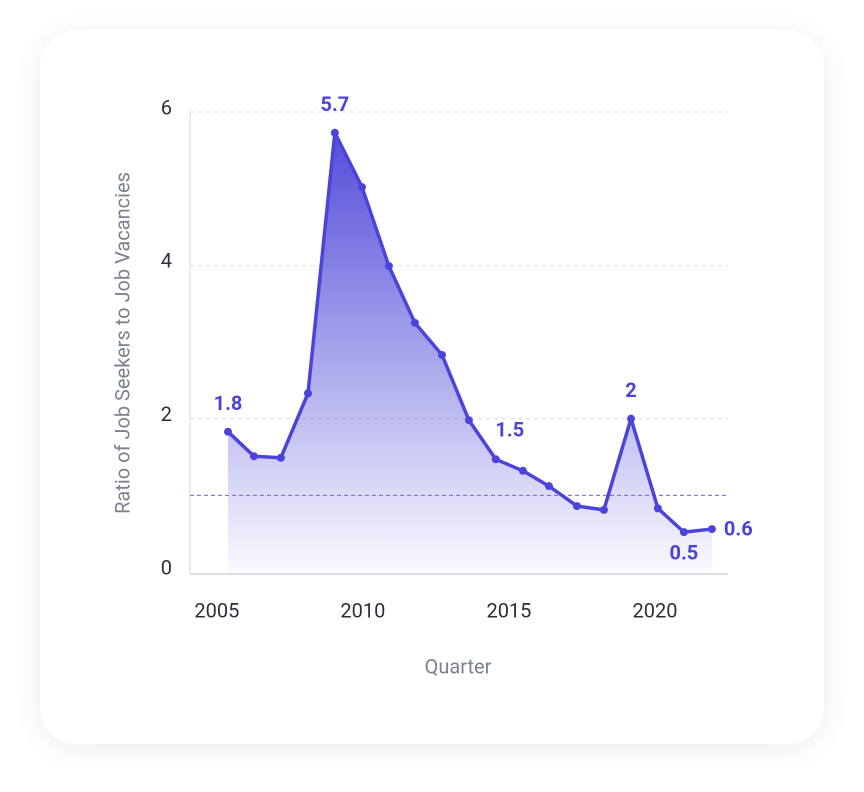  I want to click on y-tick-label: 0, so click(166, 567).